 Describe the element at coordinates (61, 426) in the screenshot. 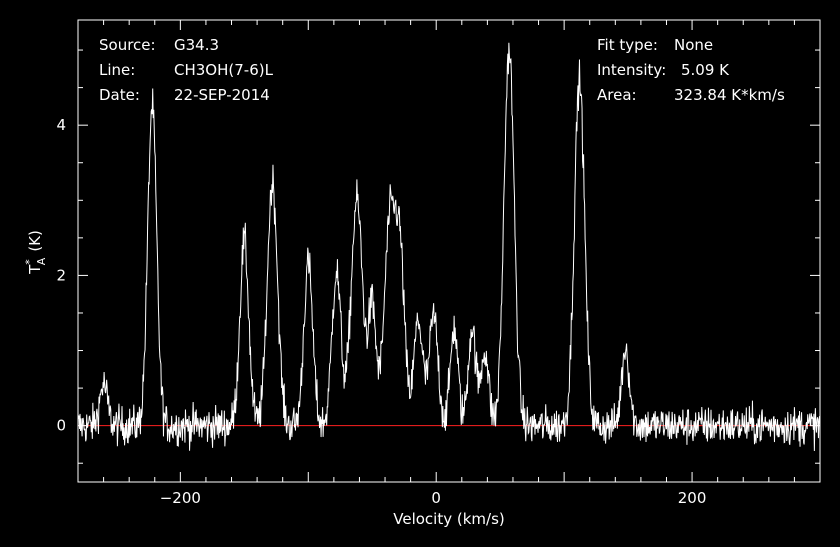

I see `y-tick-label: 0` at that location.